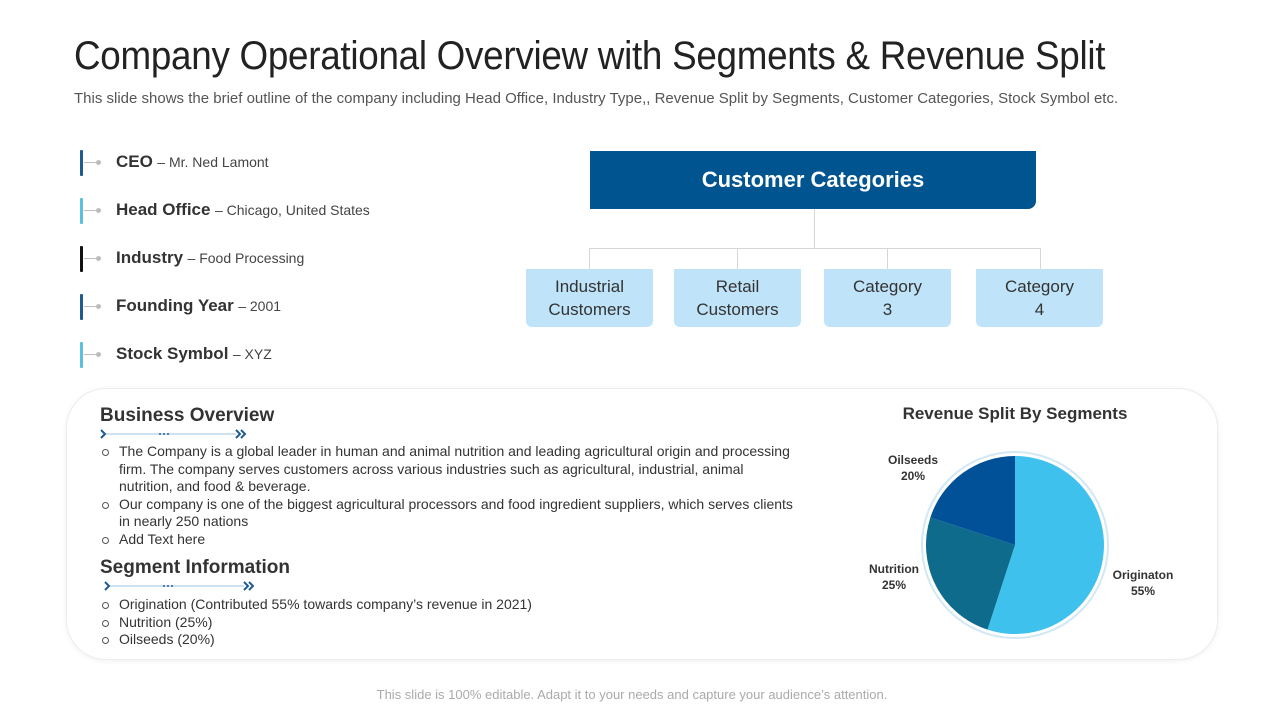 The width and height of the screenshot is (1280, 720). I want to click on category-4: Category 4, so click(1039, 298).